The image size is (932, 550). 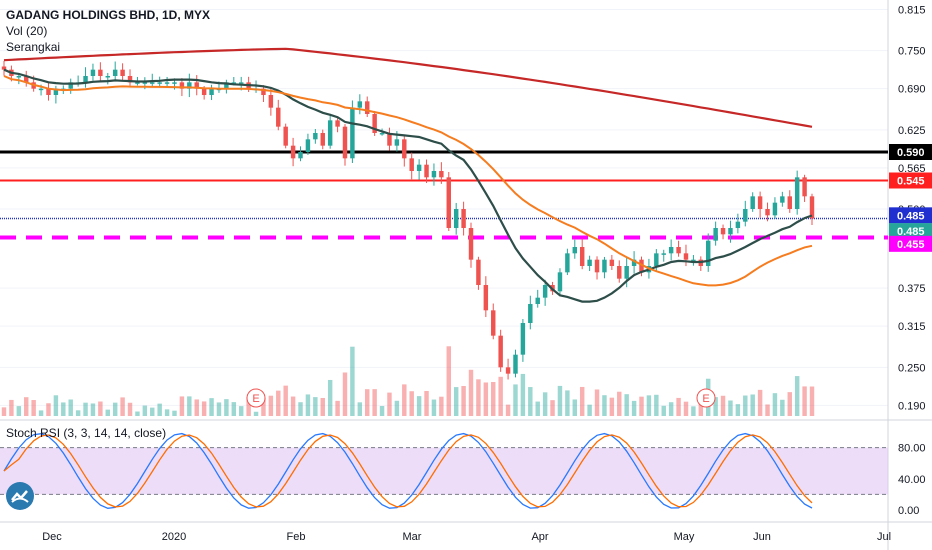 I want to click on symbol-title: GADANG HOLDINGS BHD, 1D, MYX, so click(x=108, y=15).